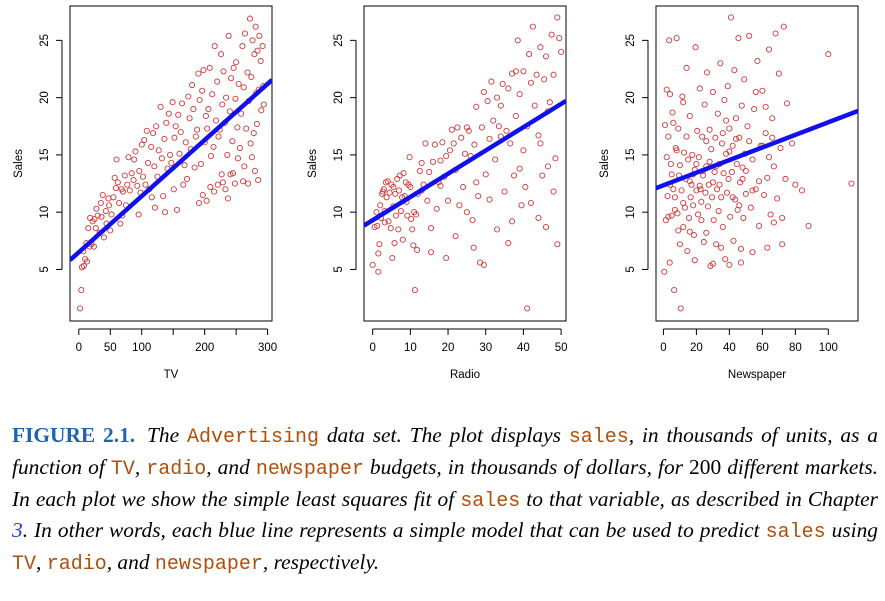 This screenshot has height=601, width=885. I want to click on x-tick-label: 40, so click(729, 348).